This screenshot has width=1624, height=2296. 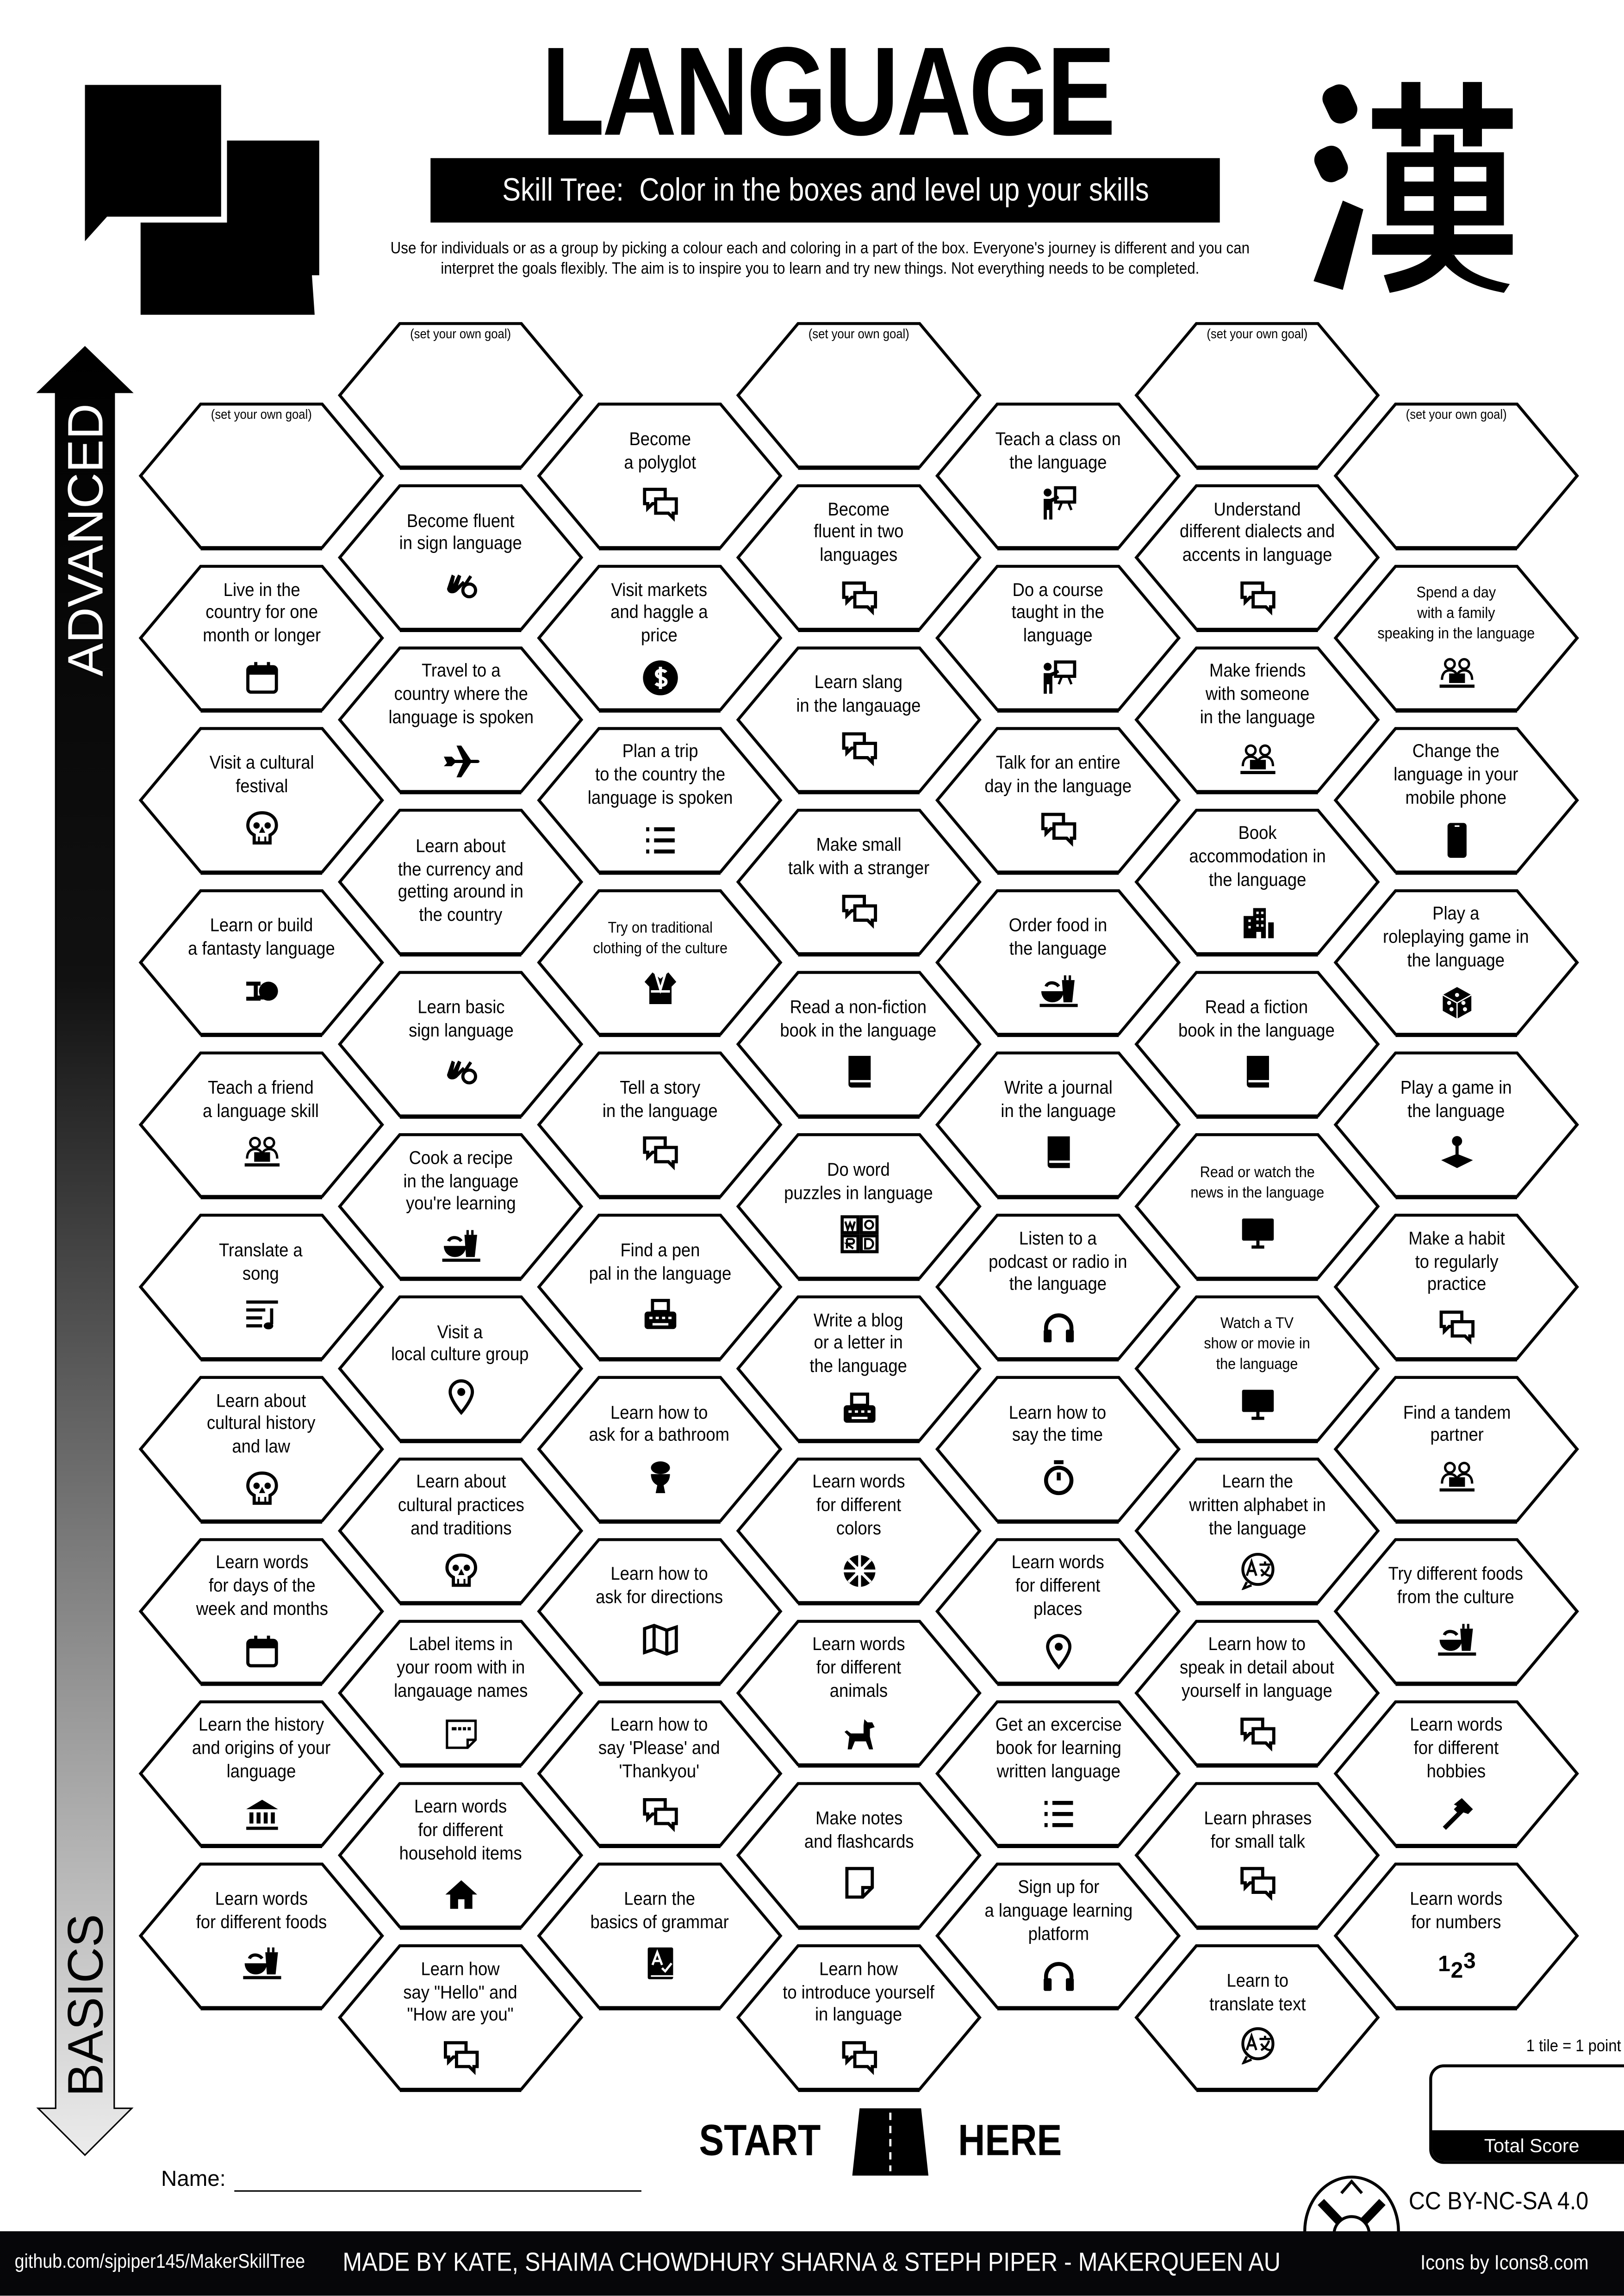 I want to click on skill-tile: Learn words for different foods, so click(x=261, y=1936).